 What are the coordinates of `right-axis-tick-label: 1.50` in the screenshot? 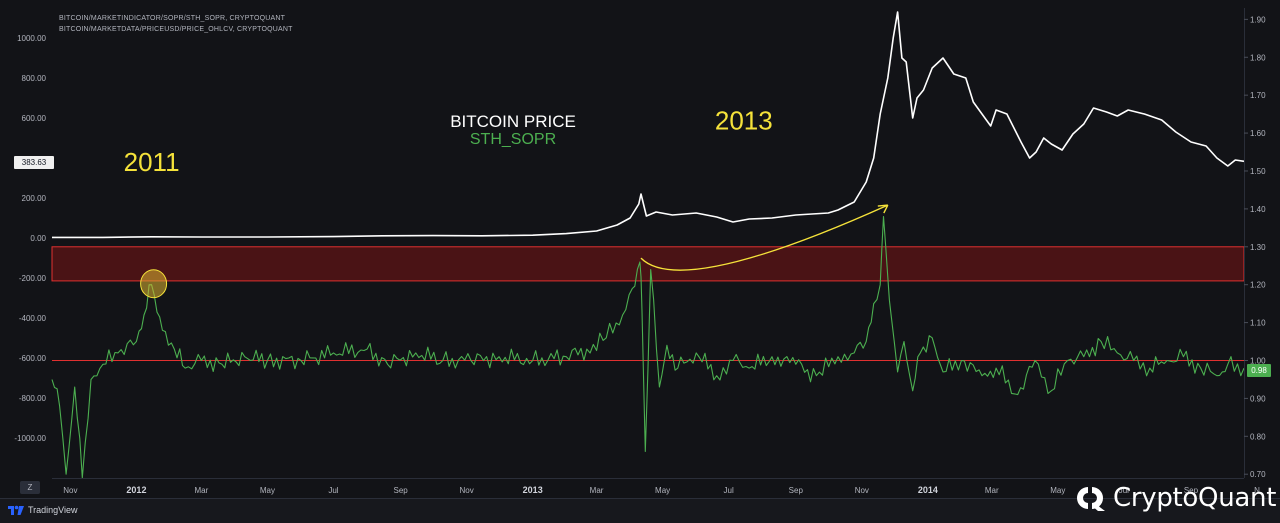 It's located at (1258, 171).